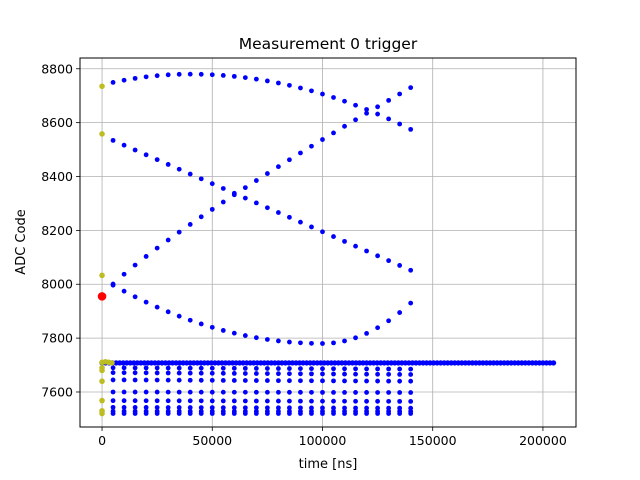  What do you see at coordinates (102, 440) in the screenshot?
I see `x-tick-label: 0` at bounding box center [102, 440].